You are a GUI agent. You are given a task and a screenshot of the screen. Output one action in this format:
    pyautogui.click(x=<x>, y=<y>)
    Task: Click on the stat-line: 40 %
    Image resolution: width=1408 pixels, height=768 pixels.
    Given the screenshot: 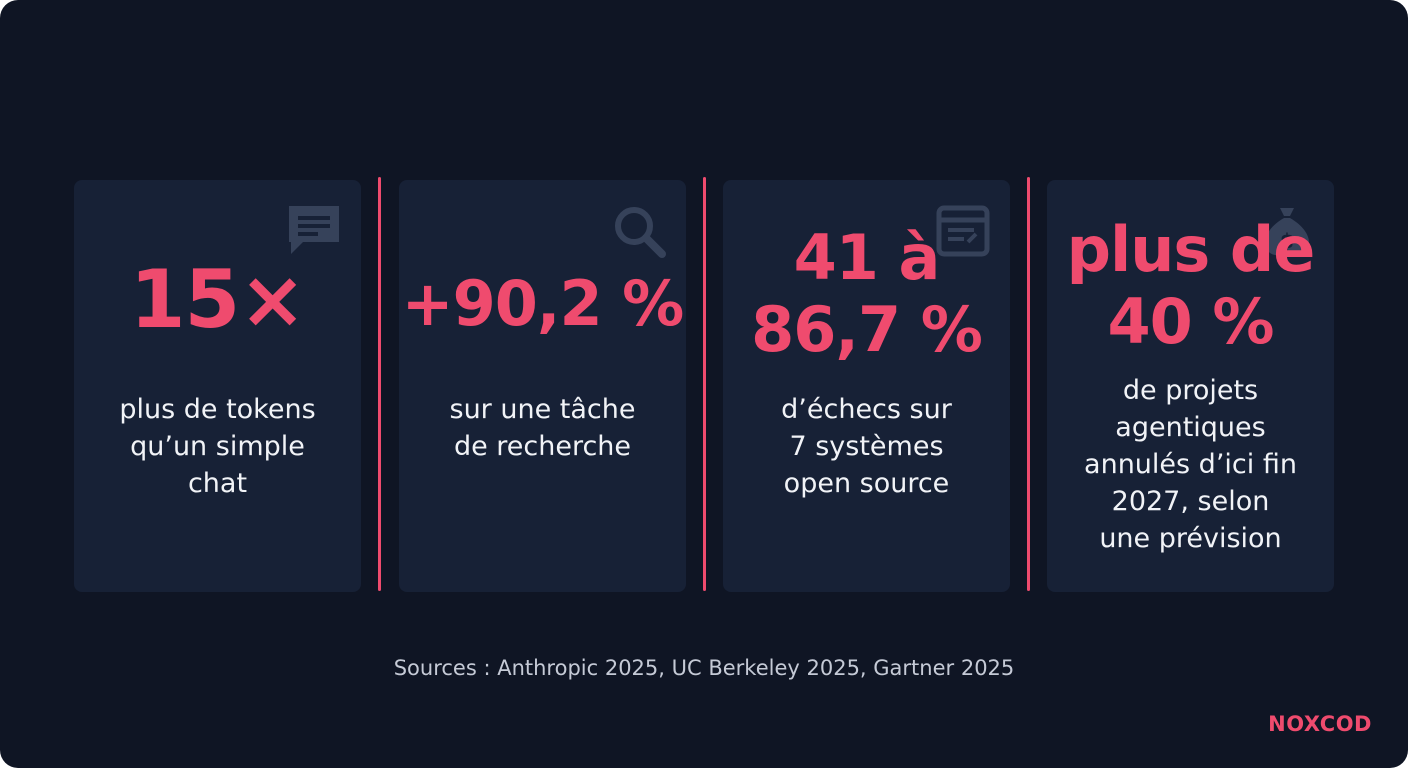 What is the action you would take?
    pyautogui.click(x=1191, y=321)
    